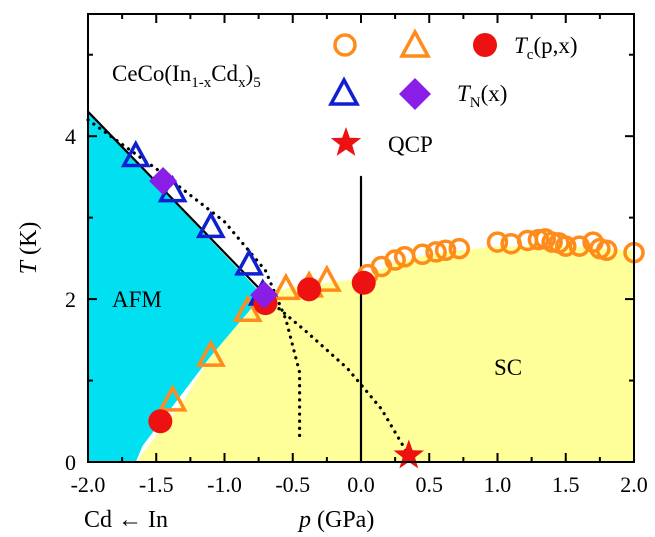 This screenshot has width=655, height=537. Describe the element at coordinates (242, 83) in the screenshot. I see `compound-sub-2: x` at that location.